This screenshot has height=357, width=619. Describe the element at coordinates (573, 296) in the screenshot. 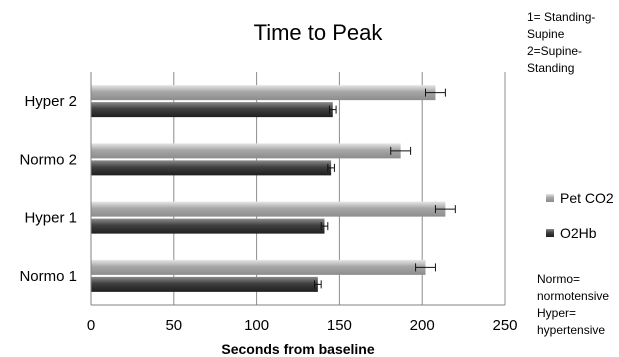

I see `group-key-line-2: normotensive` at that location.